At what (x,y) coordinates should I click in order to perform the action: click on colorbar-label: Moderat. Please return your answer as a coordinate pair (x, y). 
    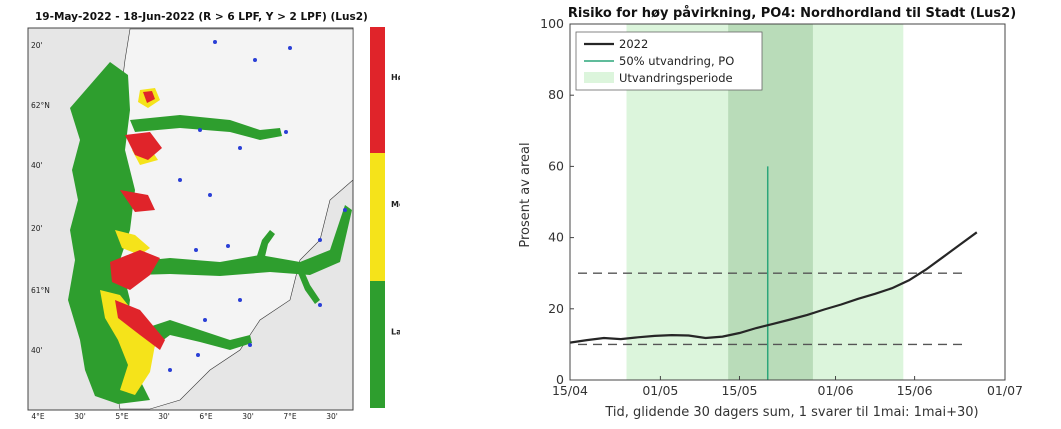
    Looking at the image, I should click on (395, 204).